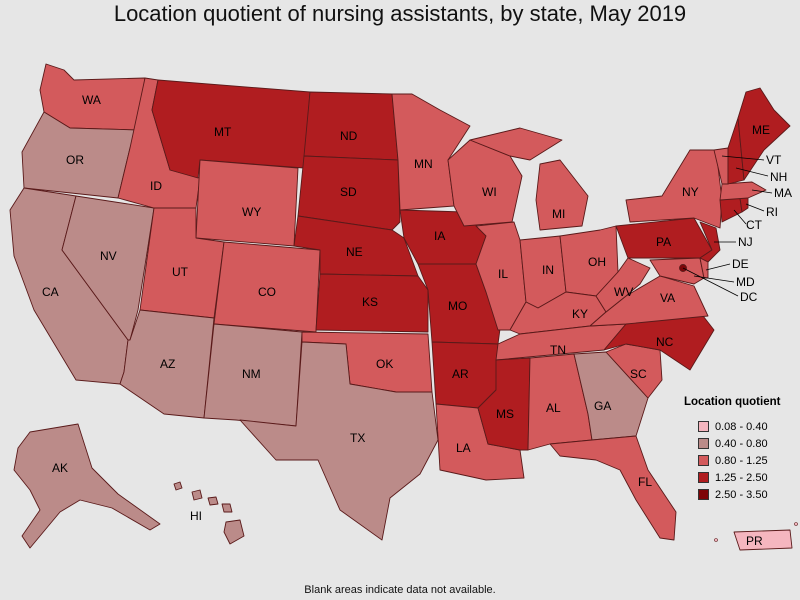 The height and width of the screenshot is (600, 800). I want to click on state-label-sd: SD, so click(348, 192).